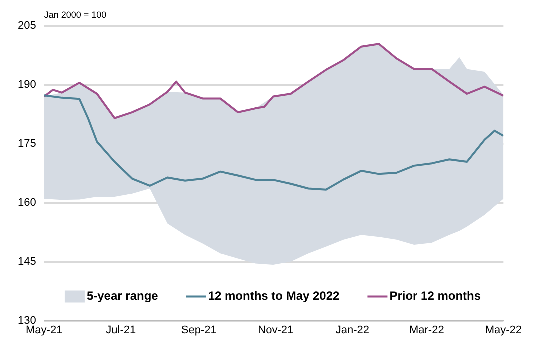 This screenshot has height=348, width=533. Describe the element at coordinates (503, 330) in the screenshot. I see `x-tick-label: May-22` at that location.